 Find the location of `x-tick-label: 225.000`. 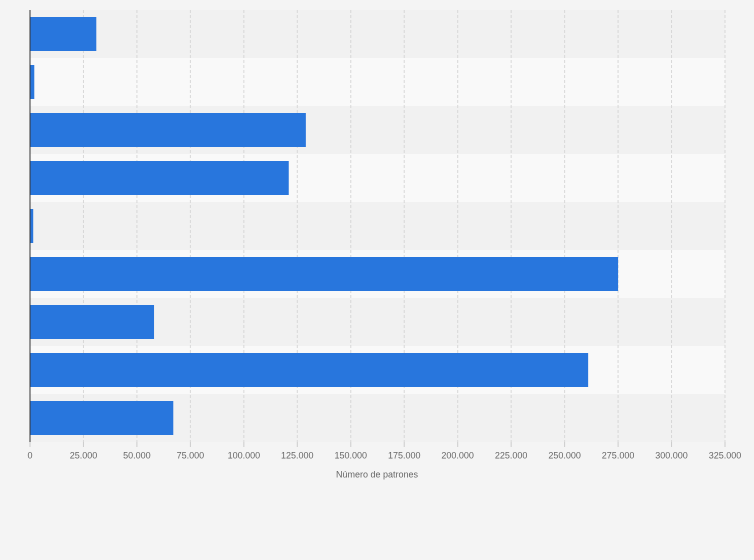

x-tick-label: 225.000 is located at coordinates (511, 455).